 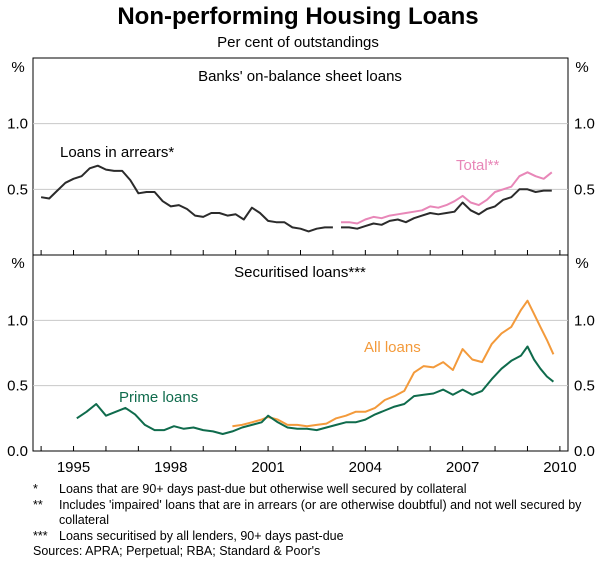 I want to click on y-tick-label-right: 0.0, so click(x=584, y=451).